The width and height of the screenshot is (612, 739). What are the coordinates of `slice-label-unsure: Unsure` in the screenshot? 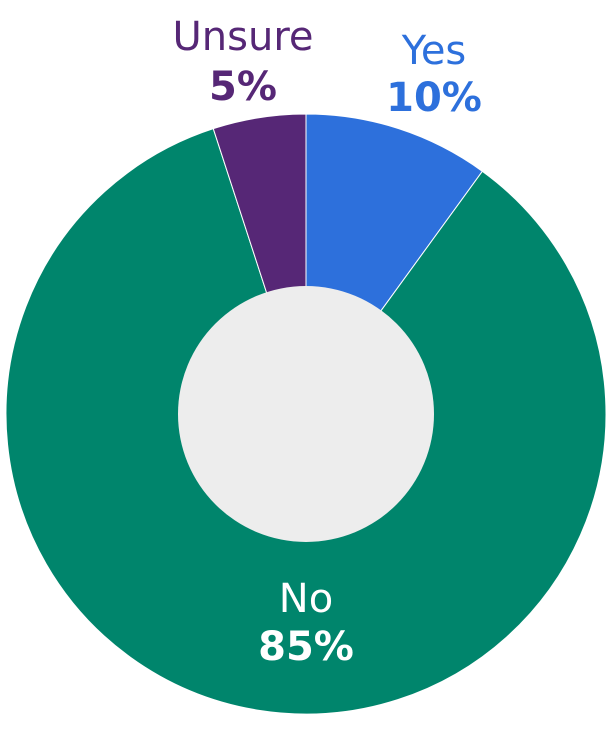 It's located at (243, 37).